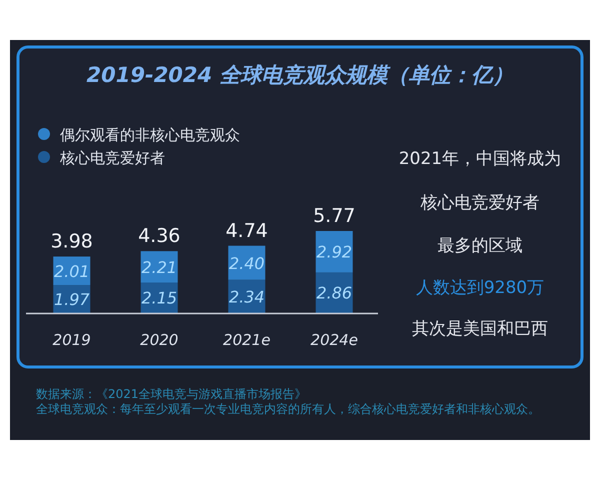  Describe the element at coordinates (150, 135) in the screenshot. I see `legend-label: 偶尔观看的非核心电竞观众` at that location.